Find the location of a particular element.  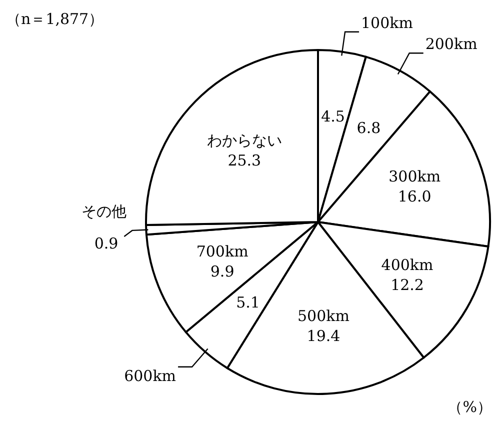

data-label: 25.3 is located at coordinates (245, 161).